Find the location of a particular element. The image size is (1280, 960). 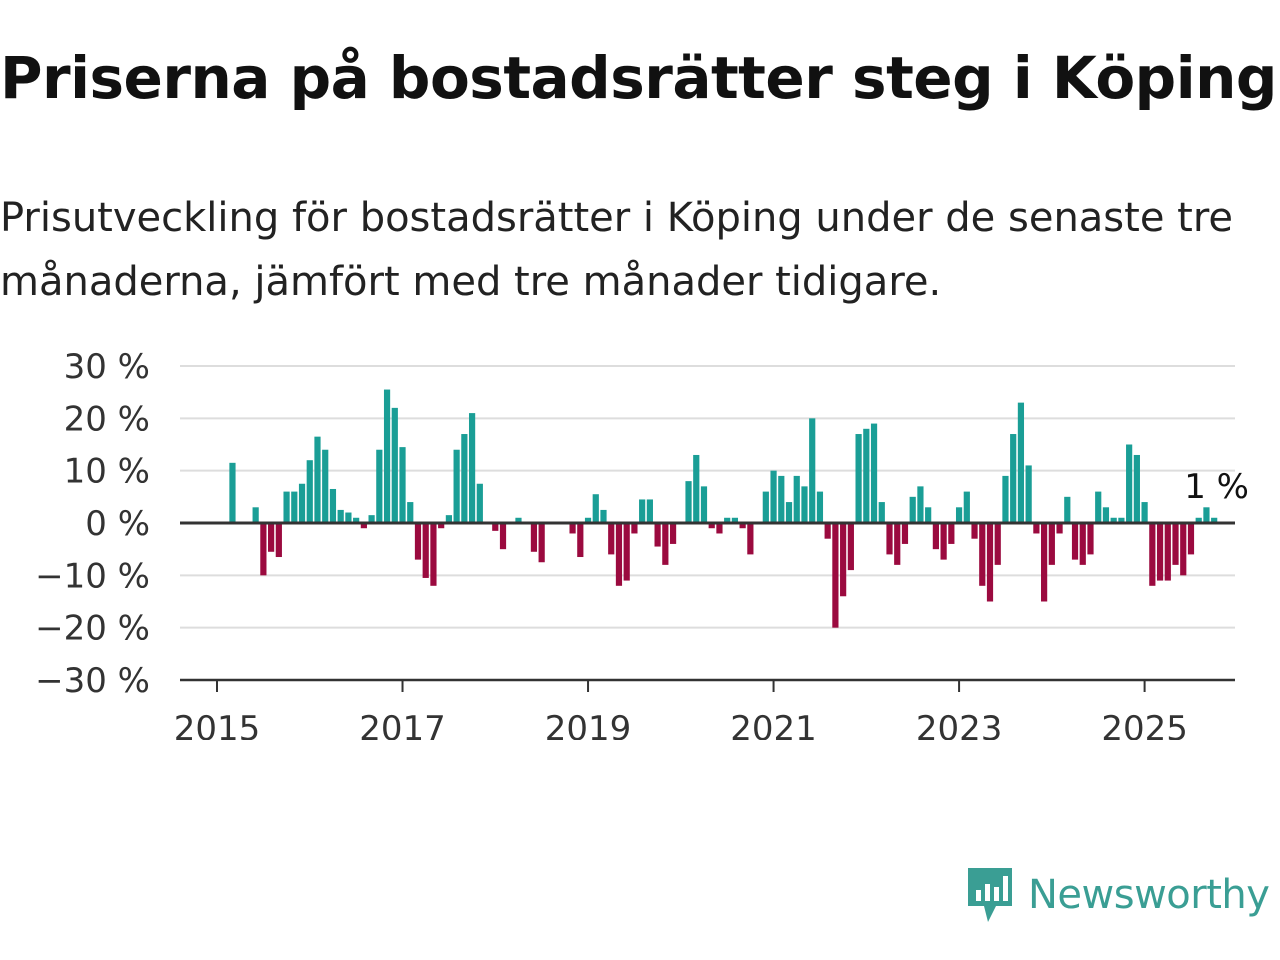

y-tick-label: 30 % is located at coordinates (107, 367).